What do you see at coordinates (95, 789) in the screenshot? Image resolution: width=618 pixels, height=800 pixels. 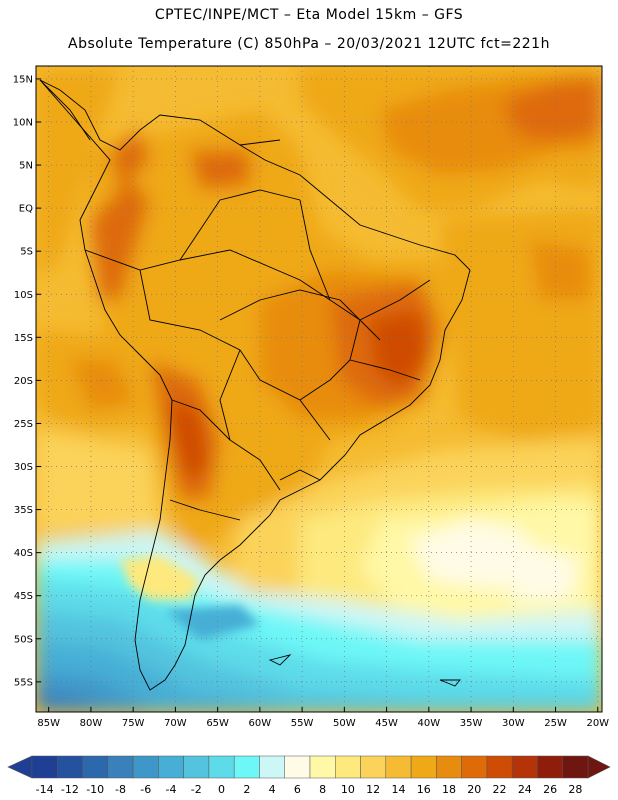 I see `colorbar-label: -10` at bounding box center [95, 789].